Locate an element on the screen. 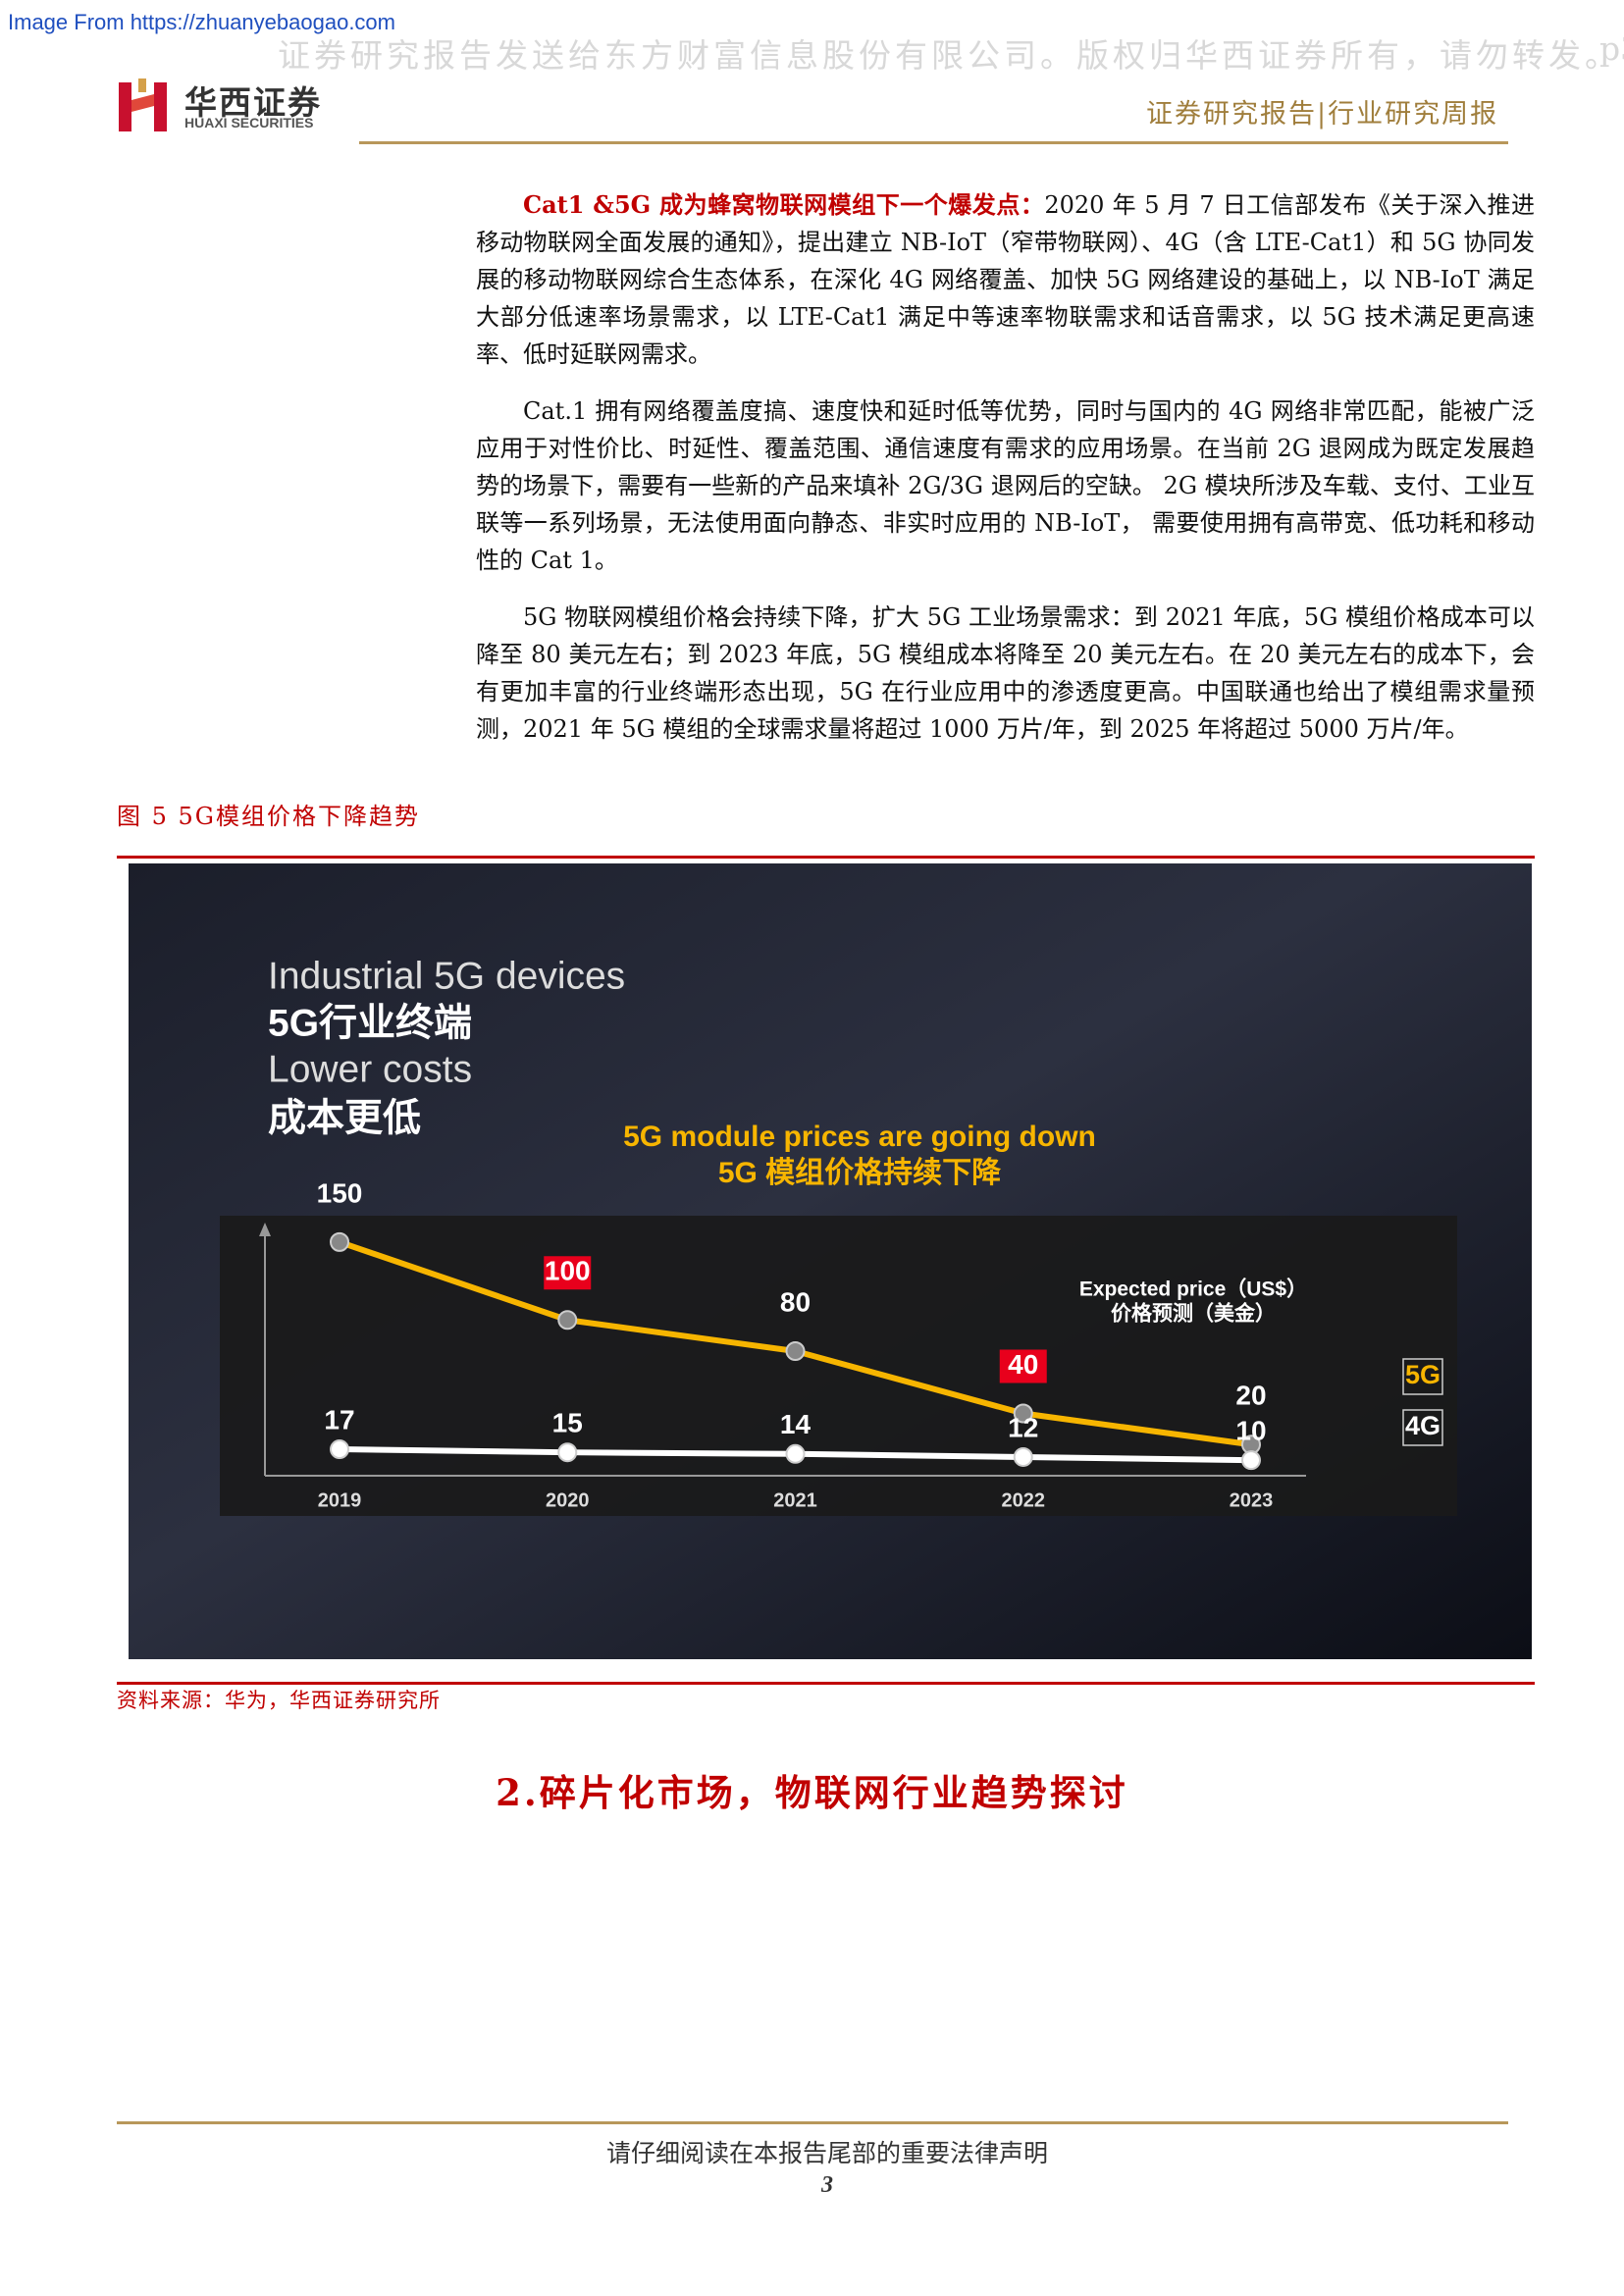 This screenshot has height=2296, width=1624. section-heading: 2.碎片化市场，物联网行业趋势探讨 is located at coordinates (812, 1792).